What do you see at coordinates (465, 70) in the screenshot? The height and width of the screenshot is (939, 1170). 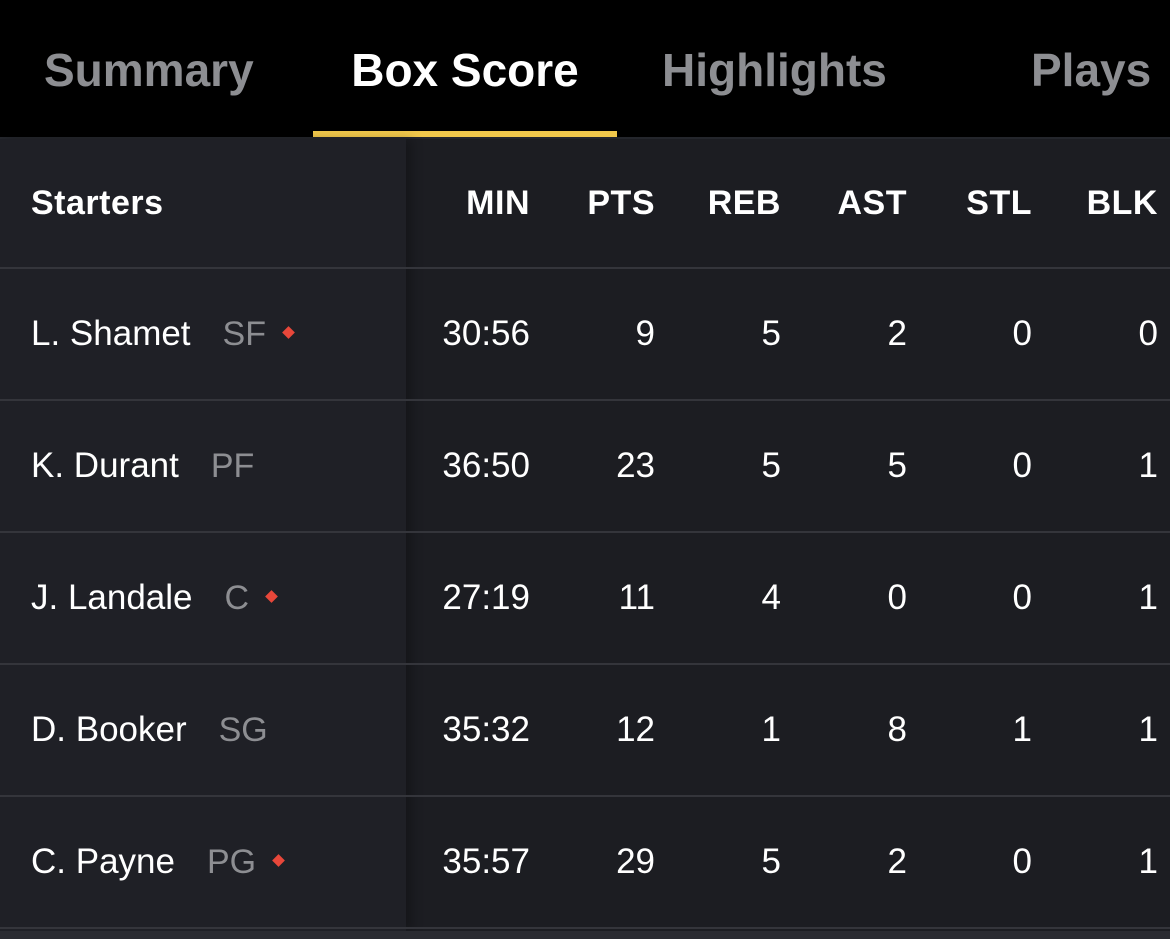 I see `tab-box-score: Box Score` at bounding box center [465, 70].